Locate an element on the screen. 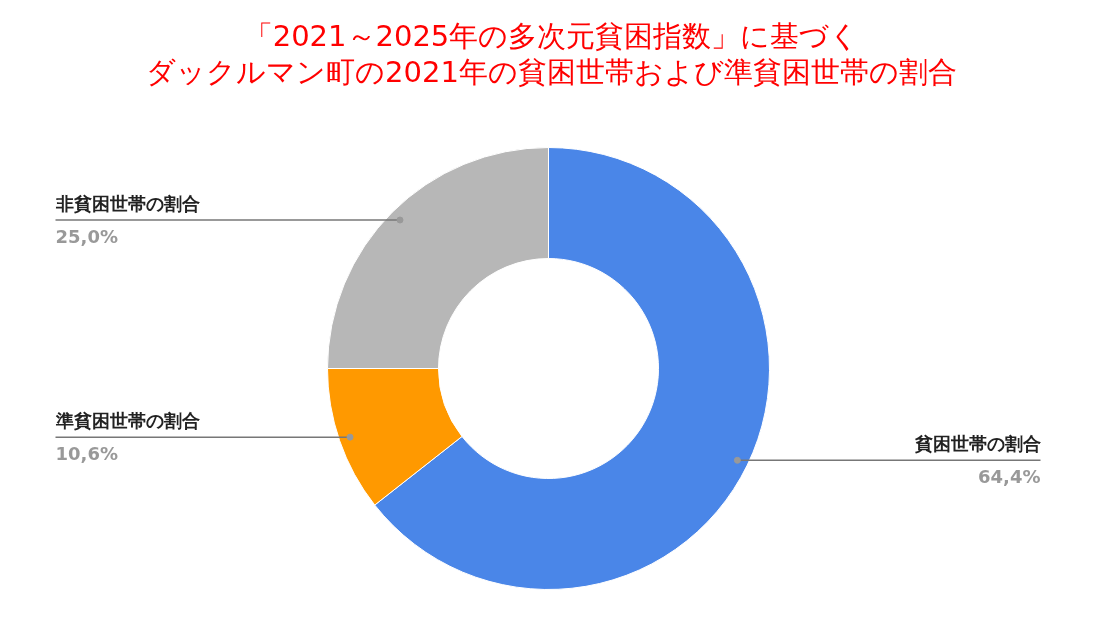 This screenshot has height=620, width=1102. chart-title: 「2021～2025年の多次元貧困指数」に基づく is located at coordinates (551, 35).